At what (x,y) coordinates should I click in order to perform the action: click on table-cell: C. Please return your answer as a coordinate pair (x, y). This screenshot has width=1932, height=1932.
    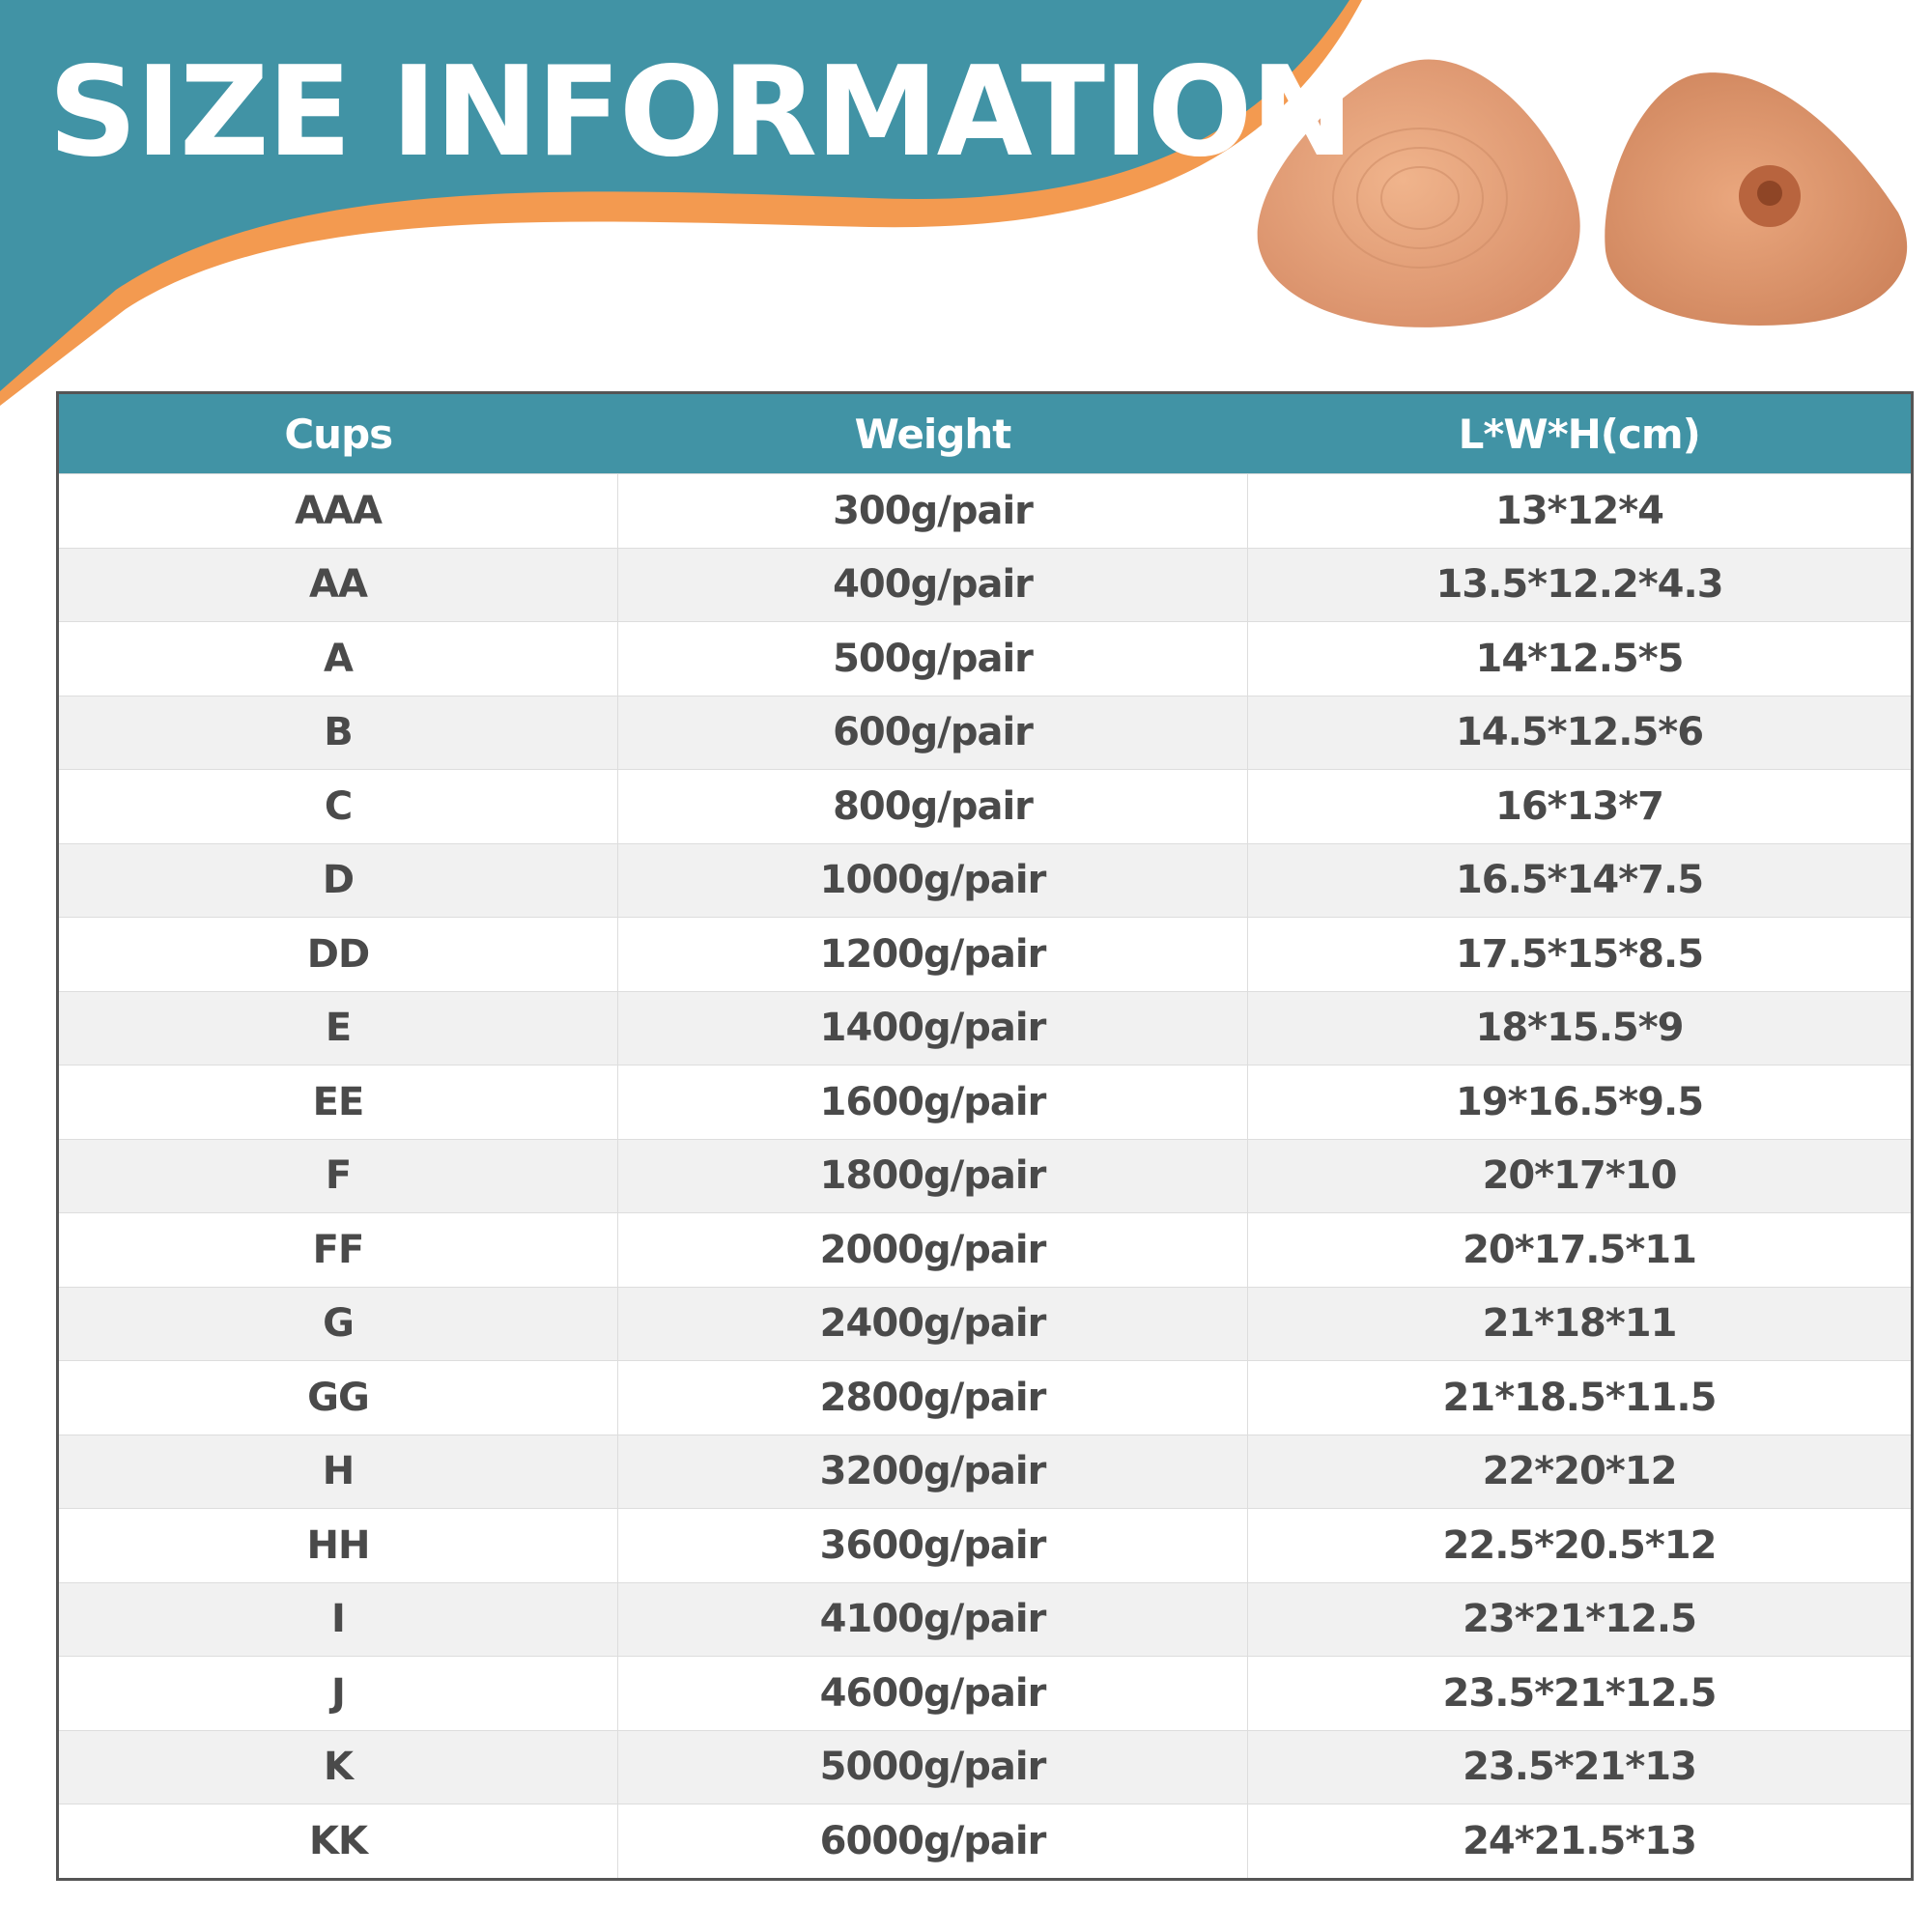
    Looking at the image, I should click on (337, 806).